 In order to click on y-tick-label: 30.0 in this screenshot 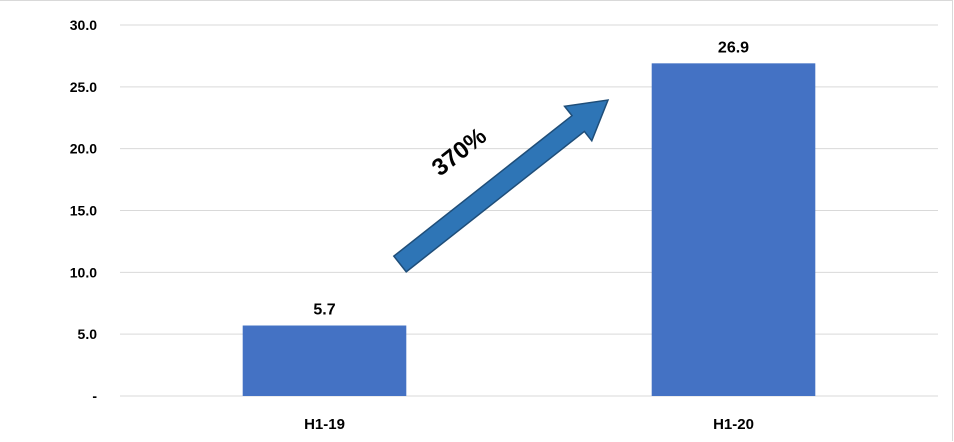, I will do `click(83, 25)`.